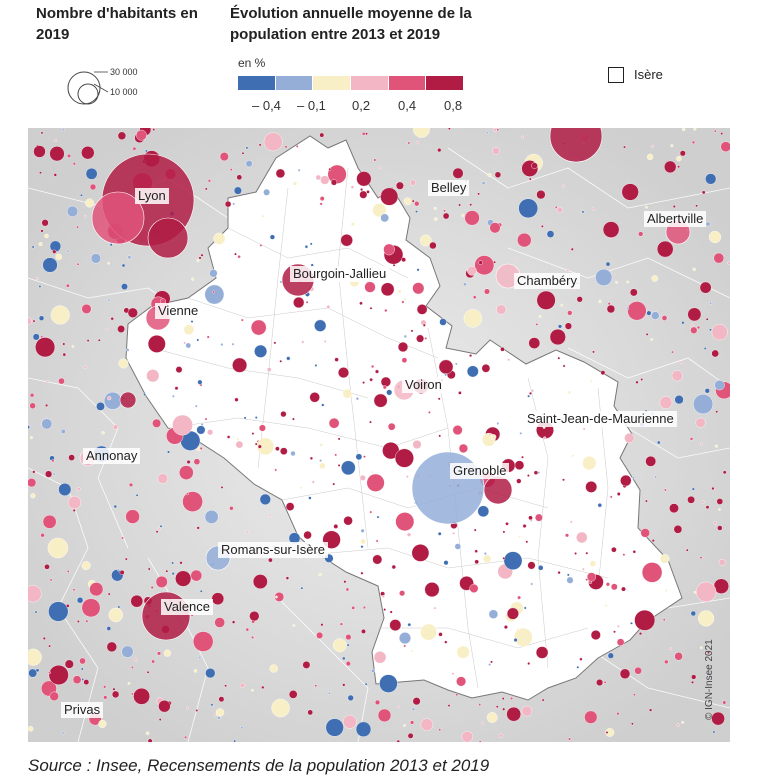 The height and width of the screenshot is (783, 771). What do you see at coordinates (187, 607) in the screenshot?
I see `city-label-valence: Valence` at bounding box center [187, 607].